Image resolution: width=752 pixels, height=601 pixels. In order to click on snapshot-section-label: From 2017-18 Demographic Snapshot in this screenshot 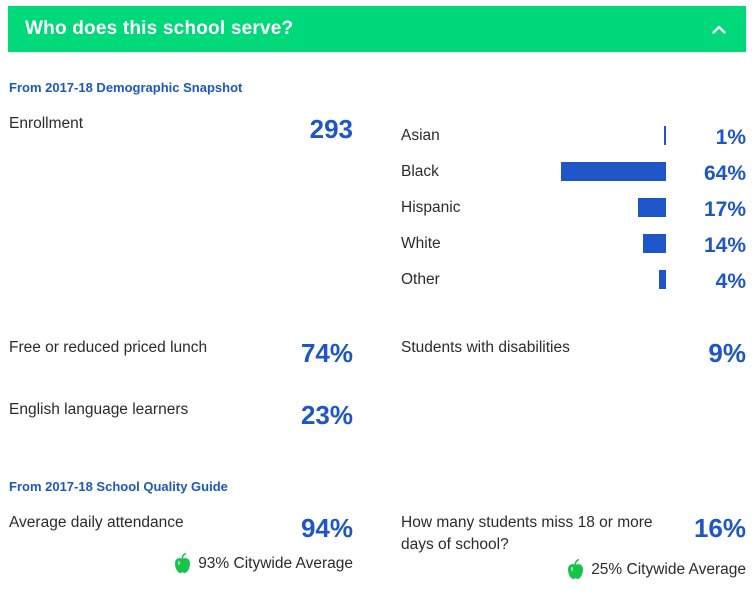, I will do `click(126, 87)`.